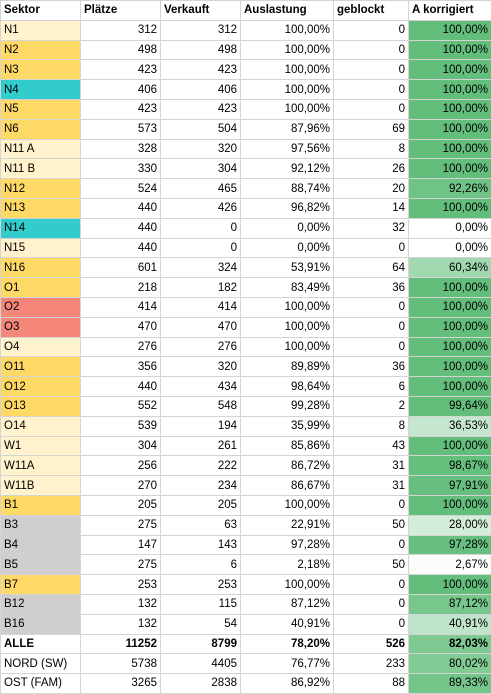 Image resolution: width=491 pixels, height=694 pixels. Describe the element at coordinates (201, 90) in the screenshot. I see `cell-verkauft: 406` at that location.